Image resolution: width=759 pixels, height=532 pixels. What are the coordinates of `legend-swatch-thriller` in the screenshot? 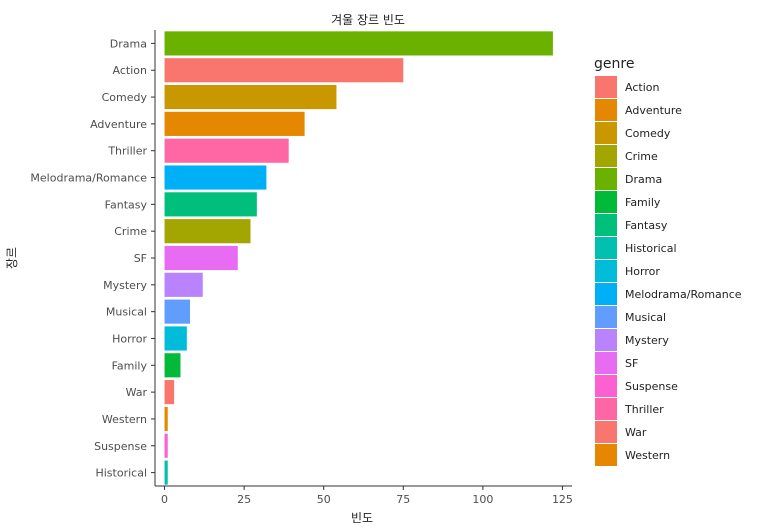 It's located at (606, 409).